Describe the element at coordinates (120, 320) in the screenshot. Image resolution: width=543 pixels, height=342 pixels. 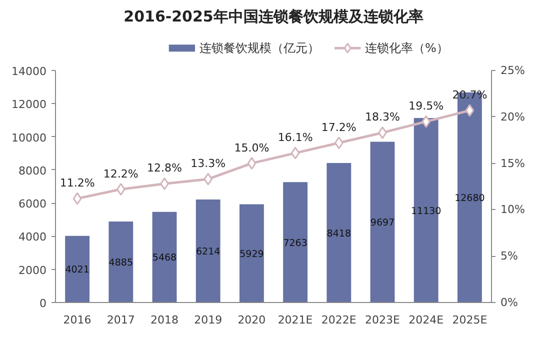
I see `x-tick-label: 2017` at that location.